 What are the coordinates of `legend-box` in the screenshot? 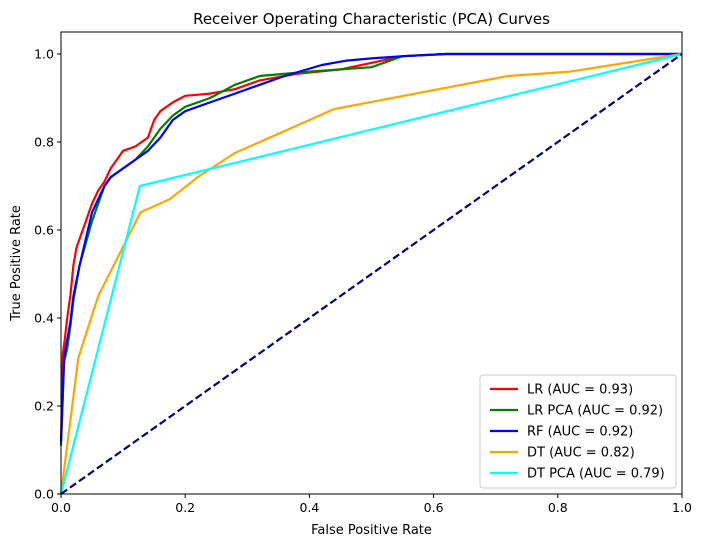 It's located at (578, 431).